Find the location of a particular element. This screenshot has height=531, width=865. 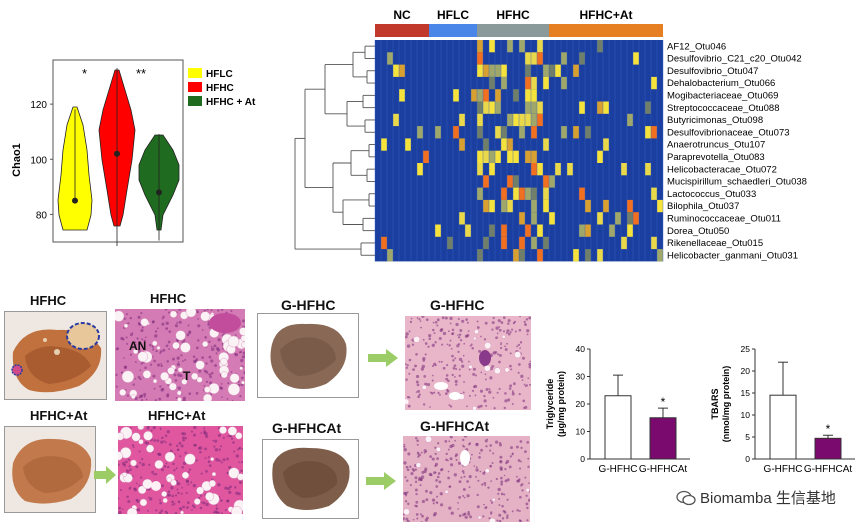

bar-ytick-label: 0 is located at coordinates (747, 459).